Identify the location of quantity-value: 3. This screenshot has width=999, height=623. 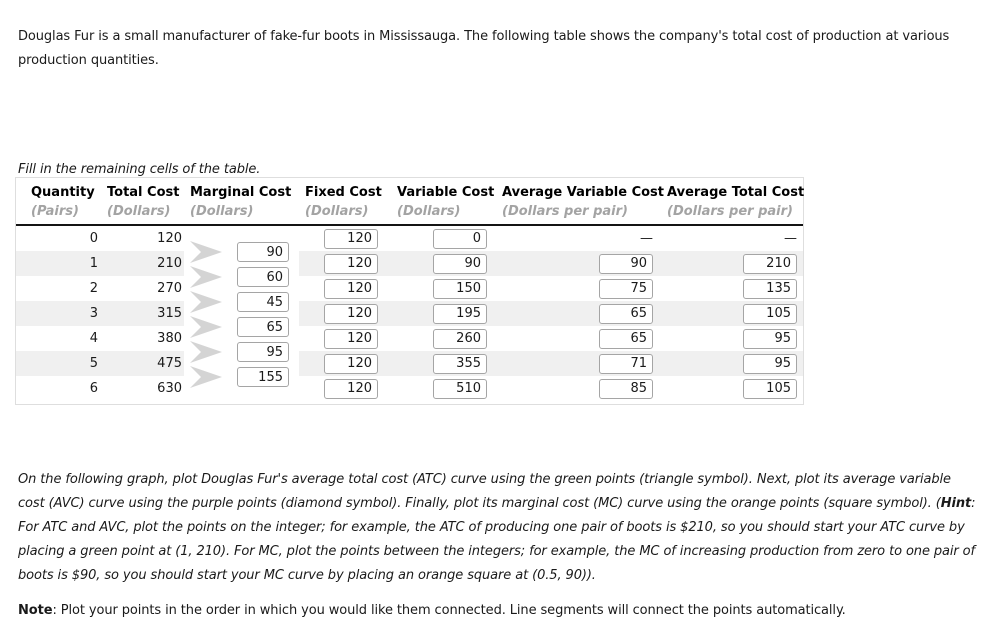
(58, 313).